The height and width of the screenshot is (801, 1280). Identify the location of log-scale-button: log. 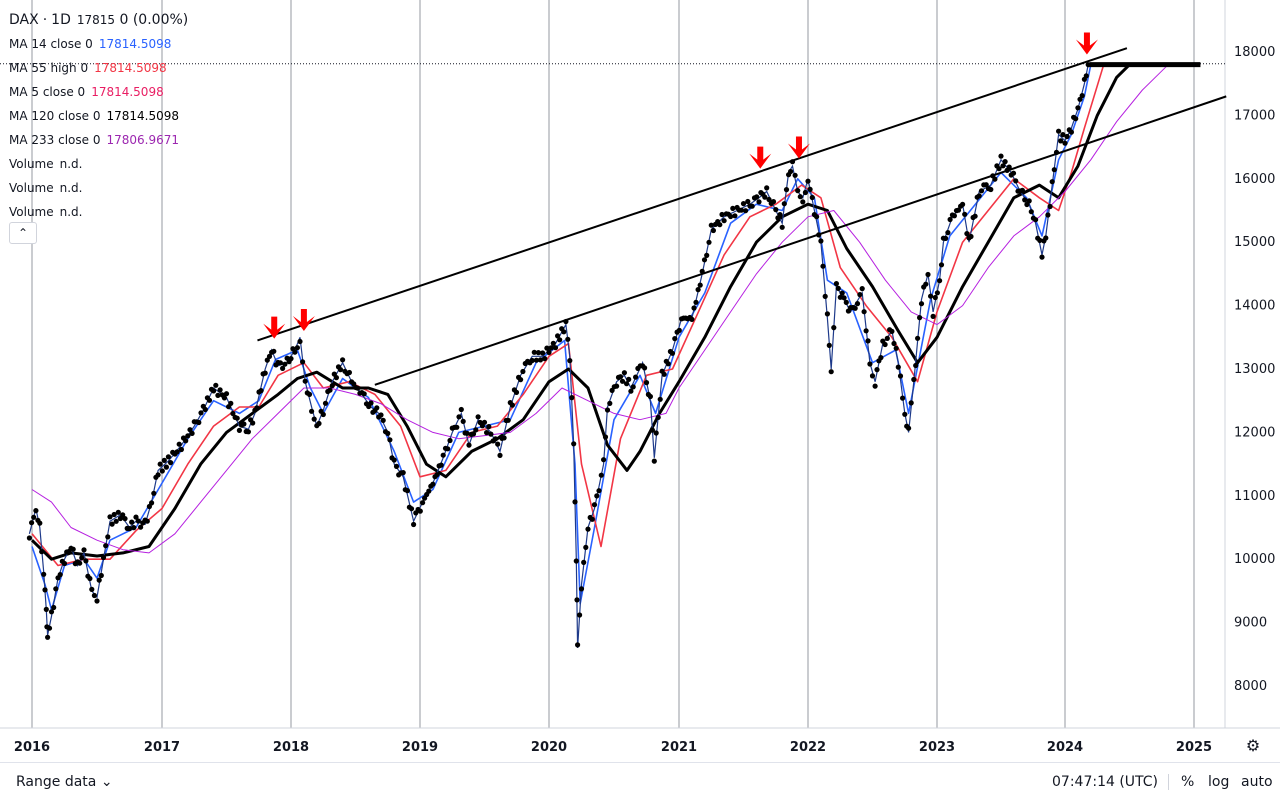
(1219, 782).